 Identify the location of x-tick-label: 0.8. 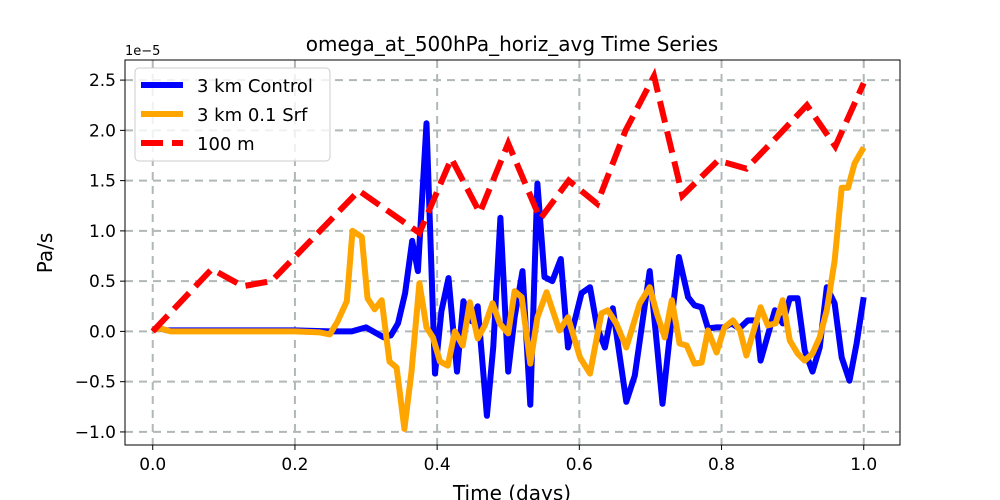
(721, 465).